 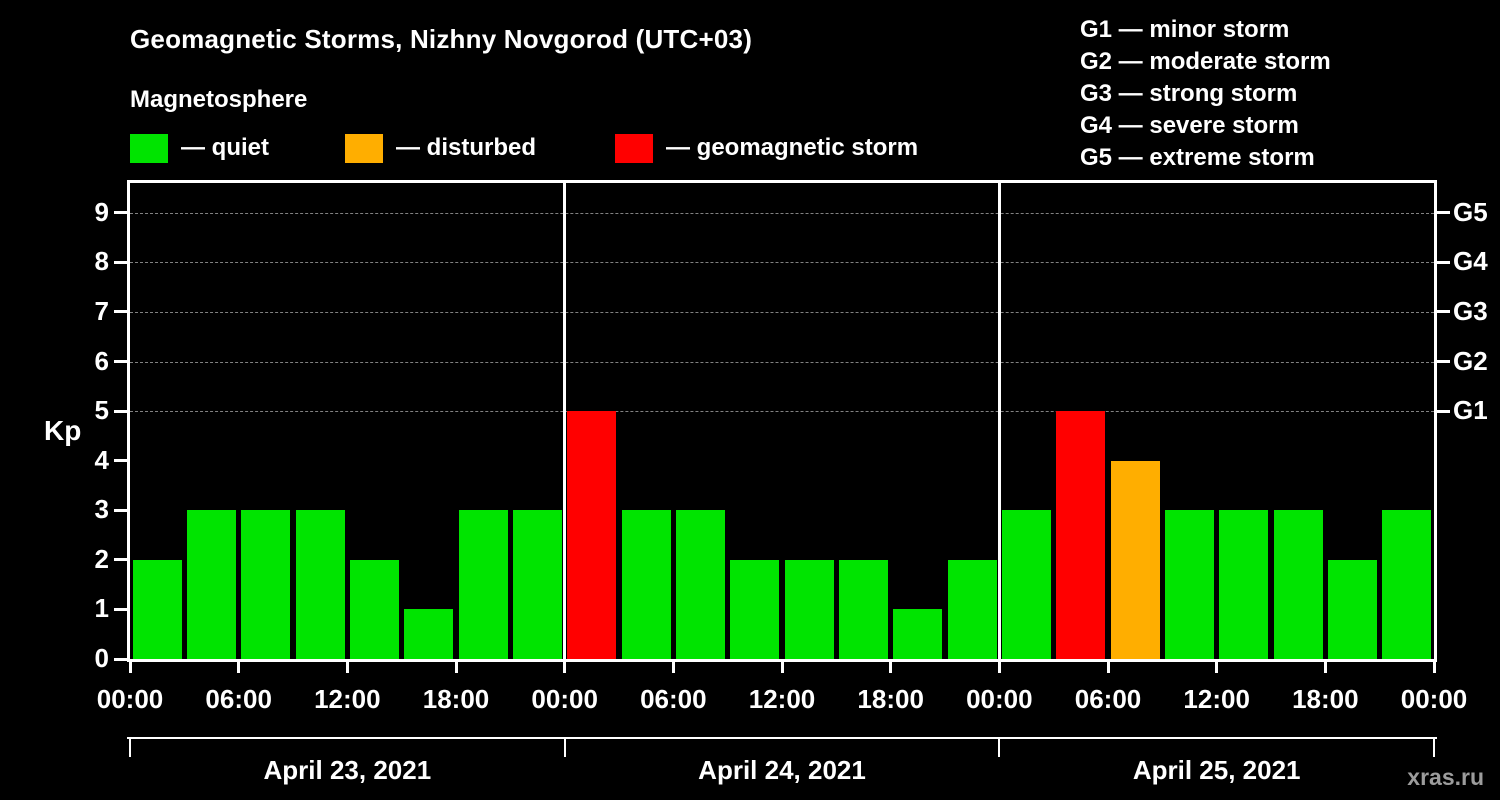 I want to click on y-tick-label-4: 4, so click(x=101, y=459).